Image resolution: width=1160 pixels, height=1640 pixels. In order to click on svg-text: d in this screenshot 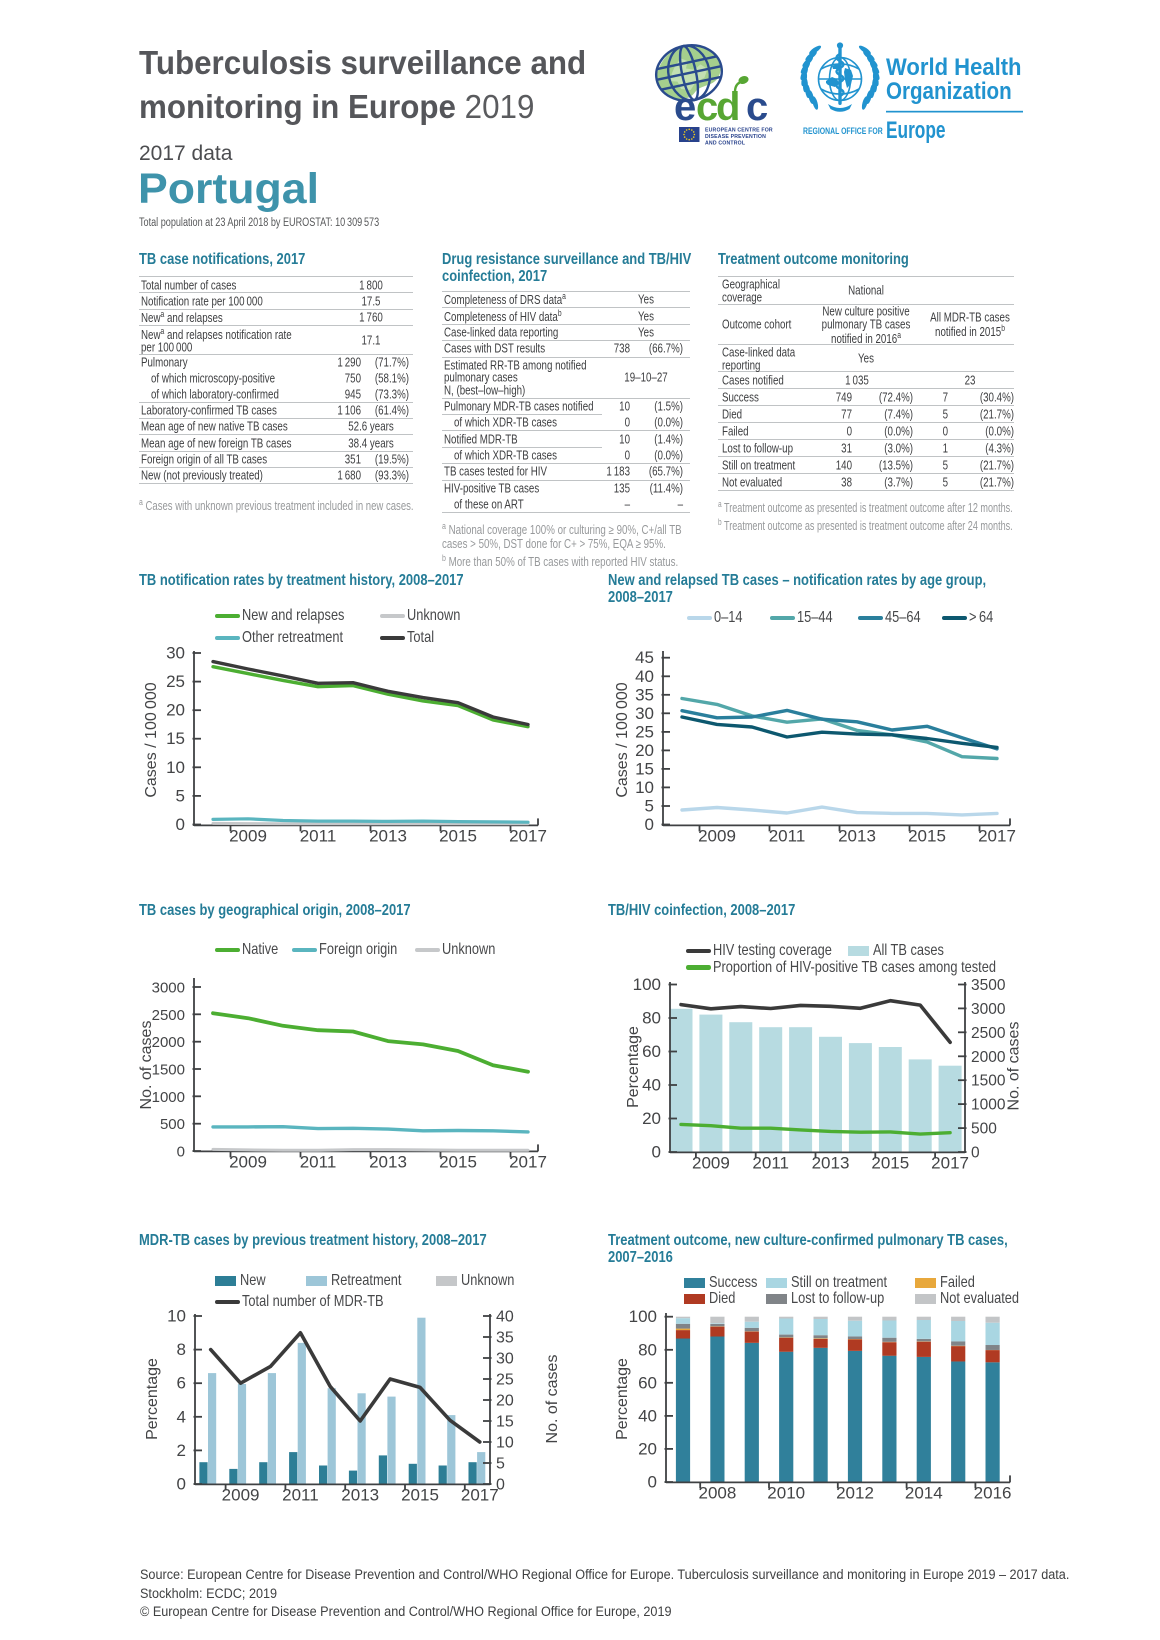, I will do `click(727, 107)`.